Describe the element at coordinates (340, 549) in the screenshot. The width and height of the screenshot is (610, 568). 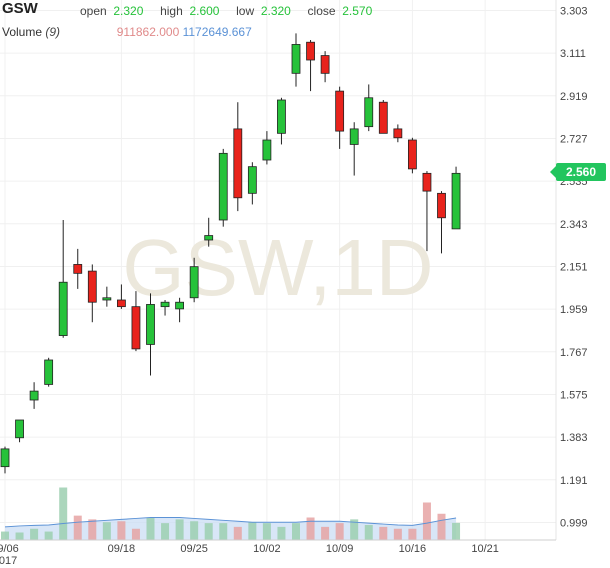
I see `time-tick-label: 10/09` at that location.